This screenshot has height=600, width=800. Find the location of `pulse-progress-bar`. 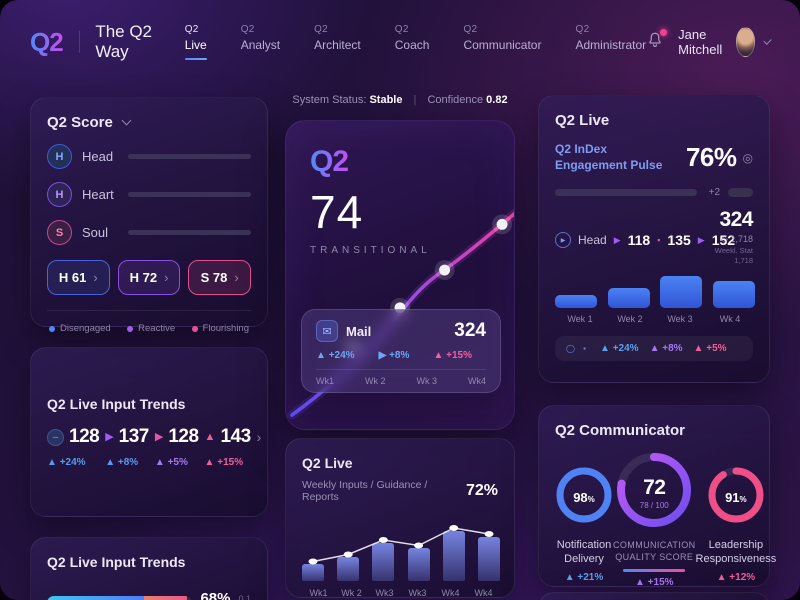

pulse-progress-bar is located at coordinates (626, 193).